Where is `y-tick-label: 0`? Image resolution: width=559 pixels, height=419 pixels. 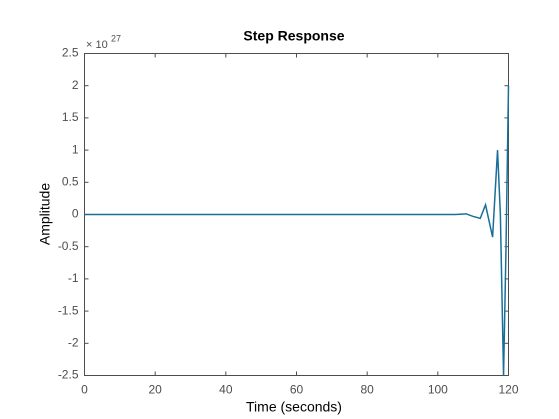
y-tick-label: 0 is located at coordinates (75, 214).